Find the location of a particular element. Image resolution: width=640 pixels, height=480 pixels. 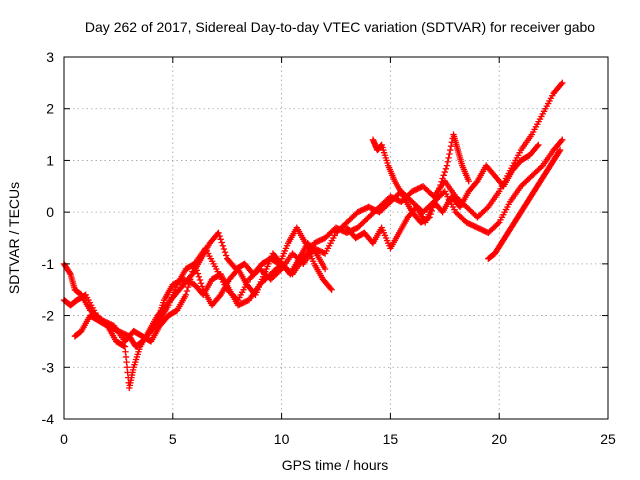

x-tick-label: 5 is located at coordinates (173, 439).